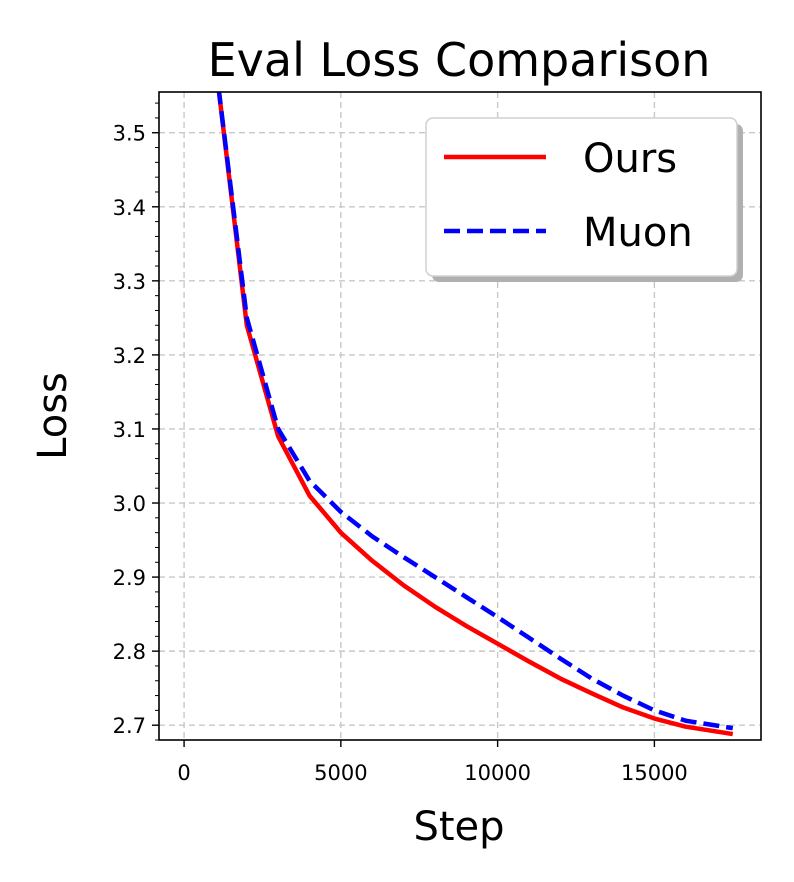 The width and height of the screenshot is (794, 882). I want to click on x-tick-label: 5000, so click(340, 773).